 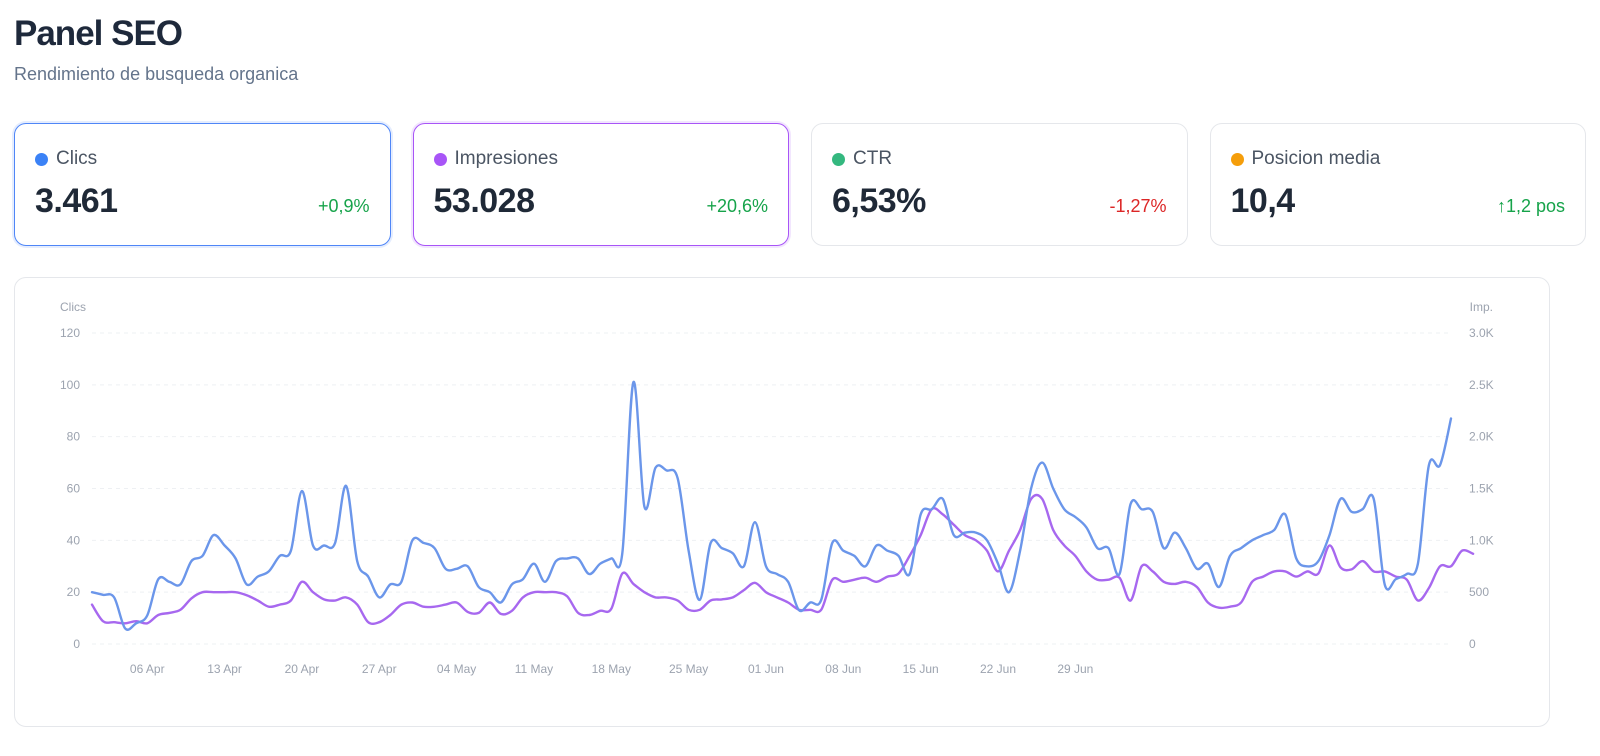 I want to click on page-subtitle: Rendimiento de busqueda organica, so click(x=156, y=74).